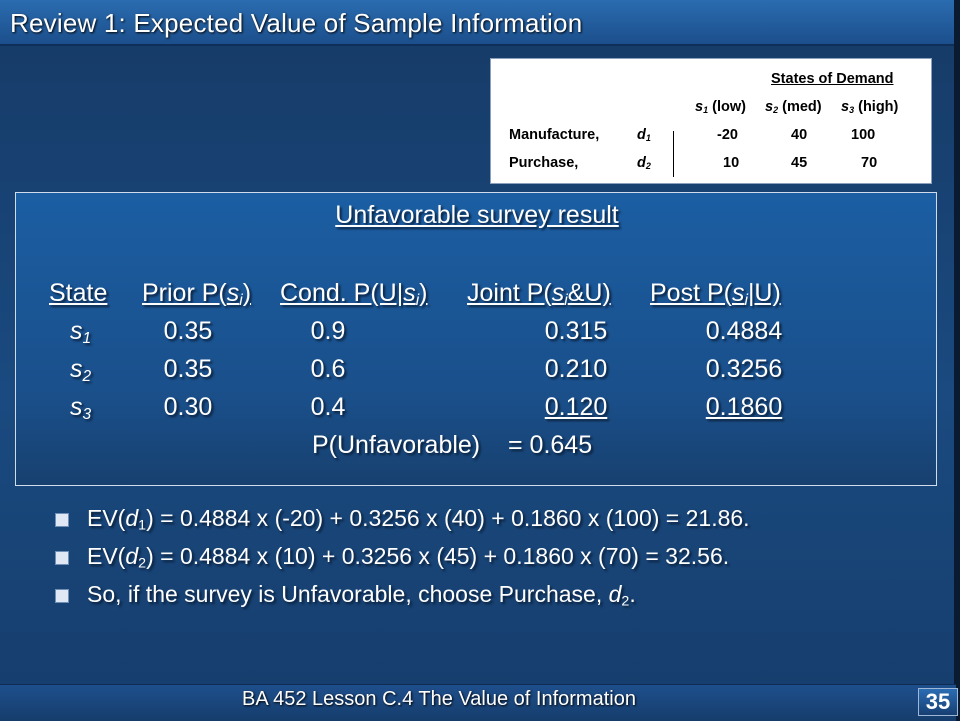  I want to click on payoff-cell: 45, so click(799, 163).